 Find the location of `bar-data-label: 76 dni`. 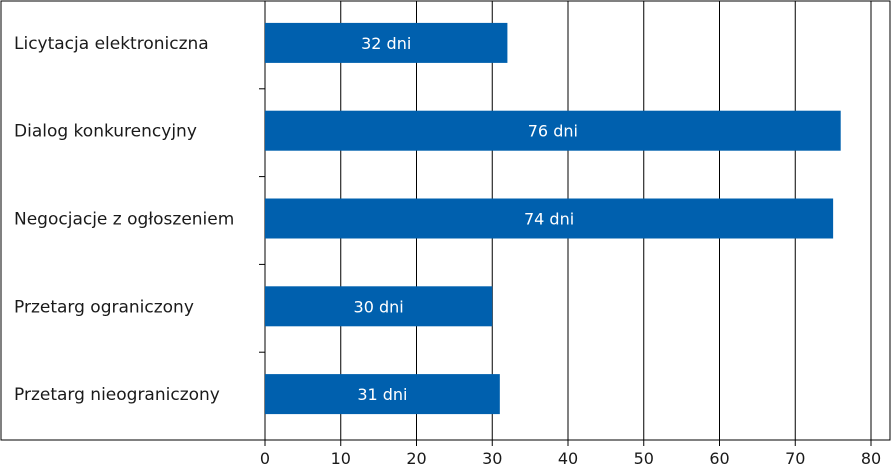

bar-data-label: 76 dni is located at coordinates (553, 131).